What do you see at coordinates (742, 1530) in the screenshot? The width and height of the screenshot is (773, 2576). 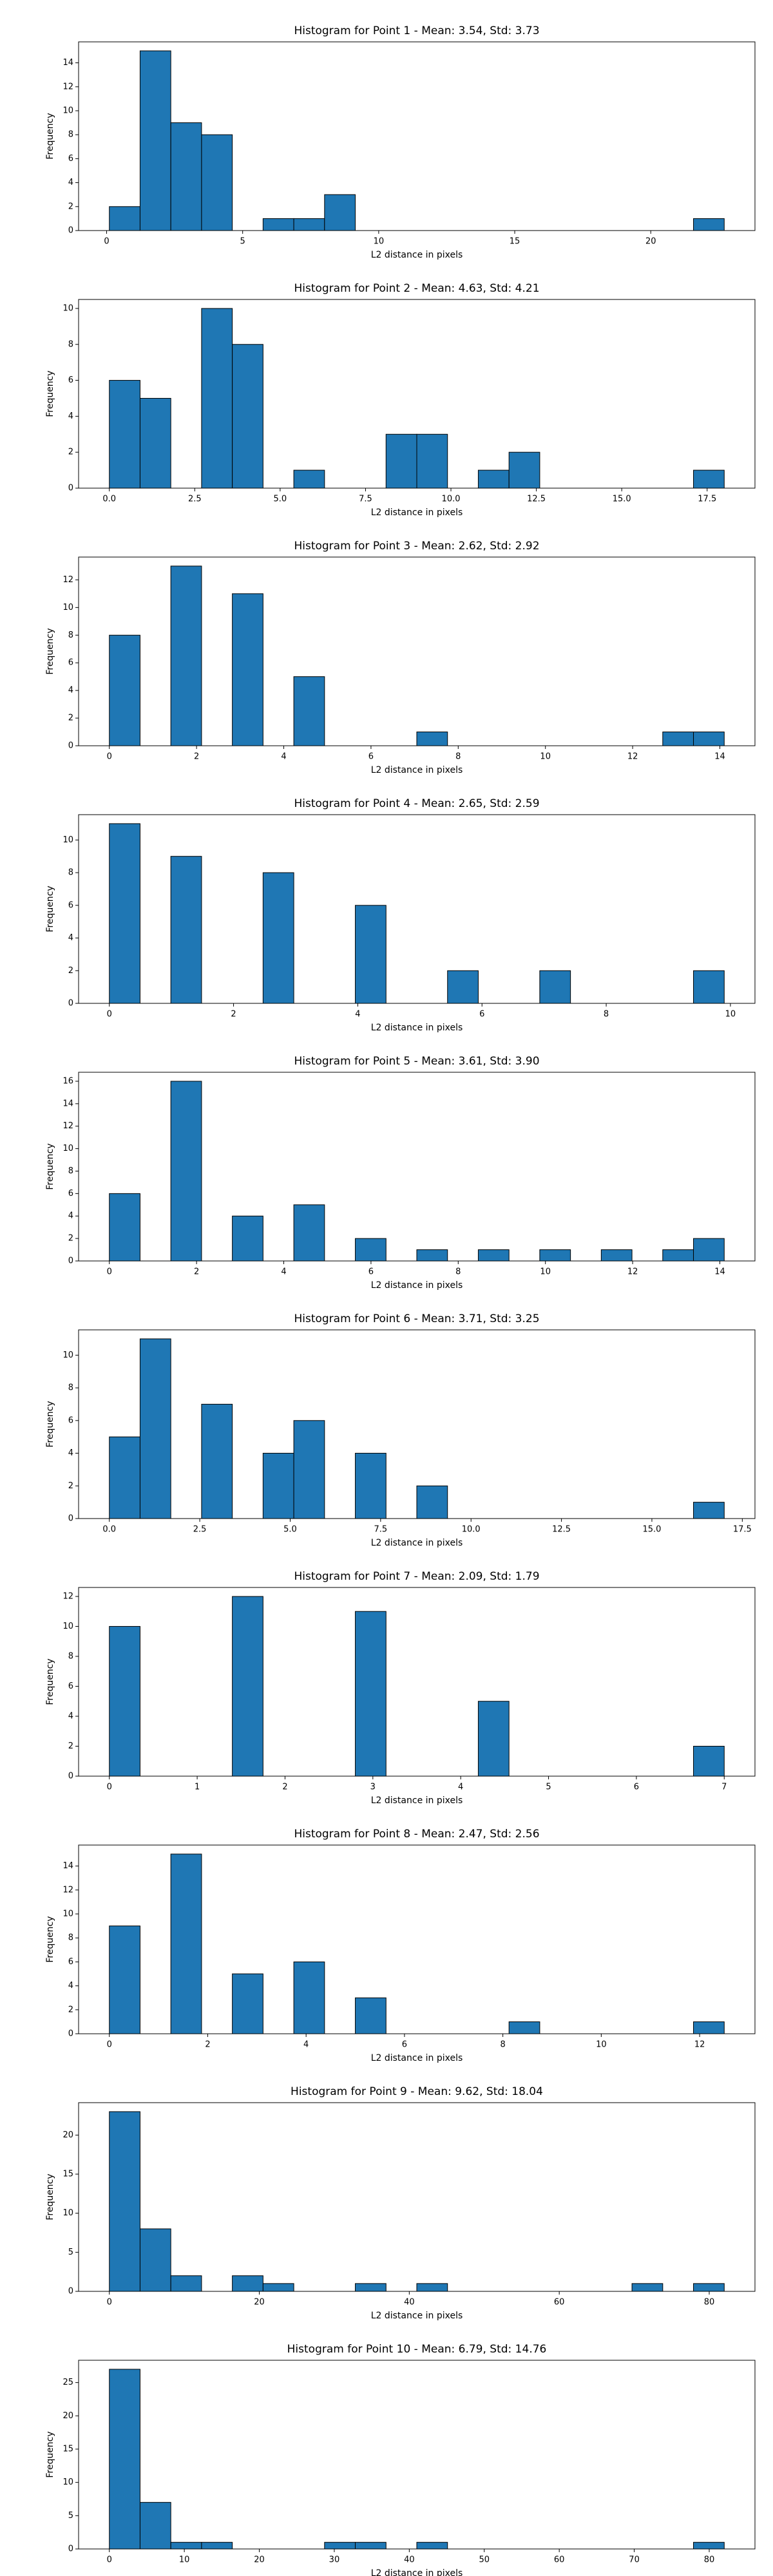 I see `x-tick-label: 17.5` at bounding box center [742, 1530].